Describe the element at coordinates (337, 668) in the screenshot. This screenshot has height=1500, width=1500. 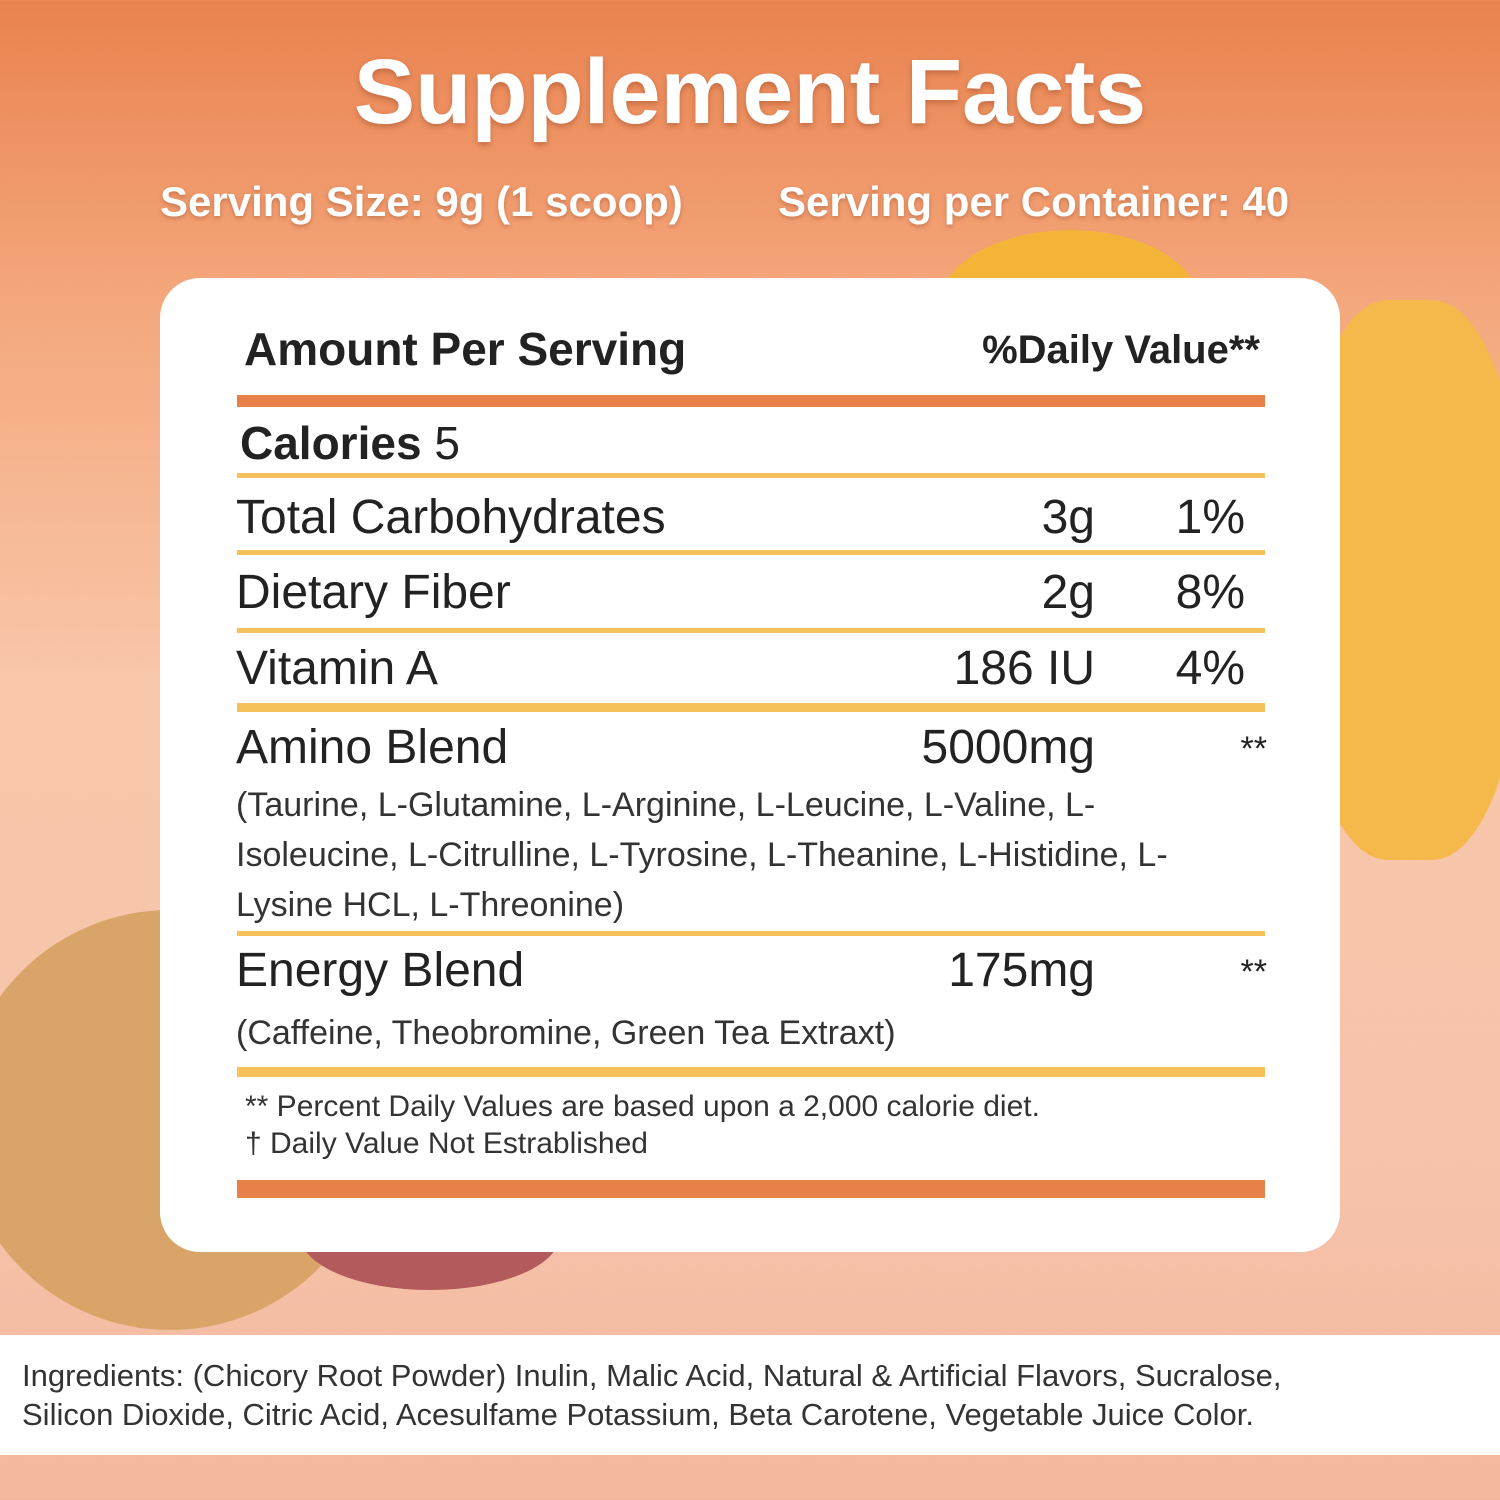
I see `nutrient-name: Vitamin A` at that location.